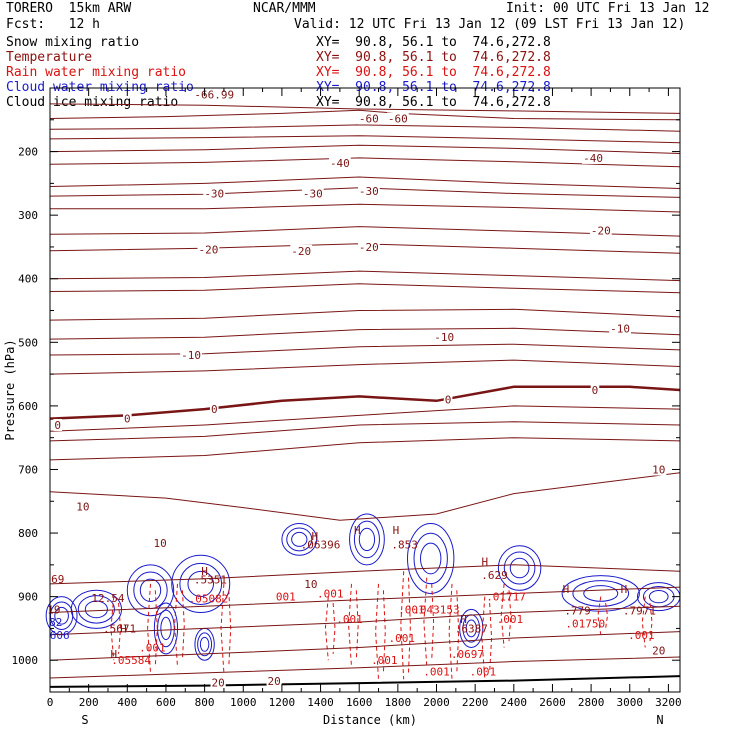 This screenshot has width=740, height=740. I want to click on y-tick-label: 400, so click(28, 279).